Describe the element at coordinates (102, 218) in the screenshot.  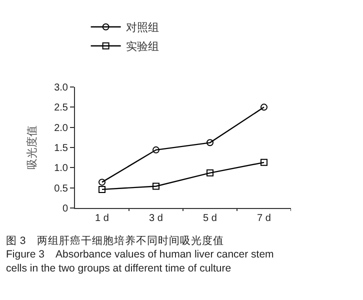
I see `x-tick-label: 1 d` at that location.